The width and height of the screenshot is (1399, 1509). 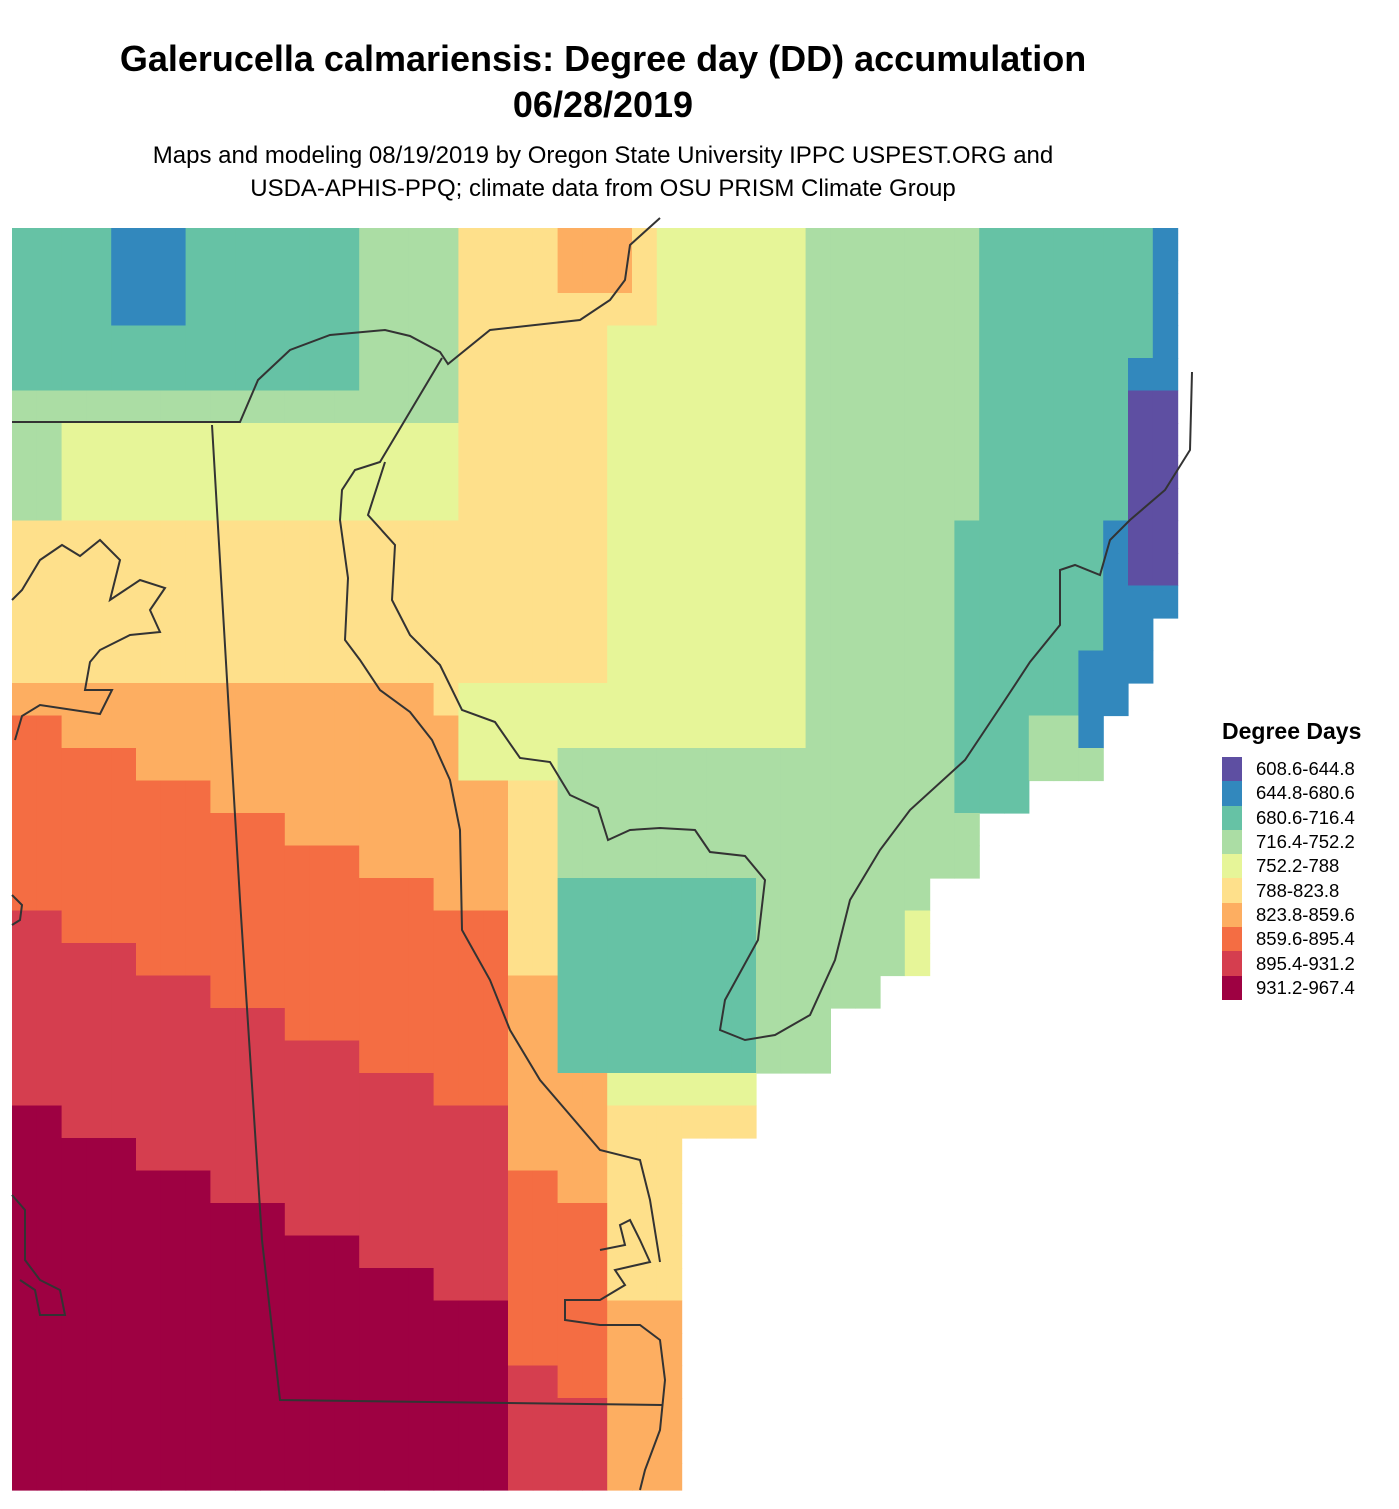 I want to click on legend-label: 644.8-680.6, so click(x=1305, y=793).